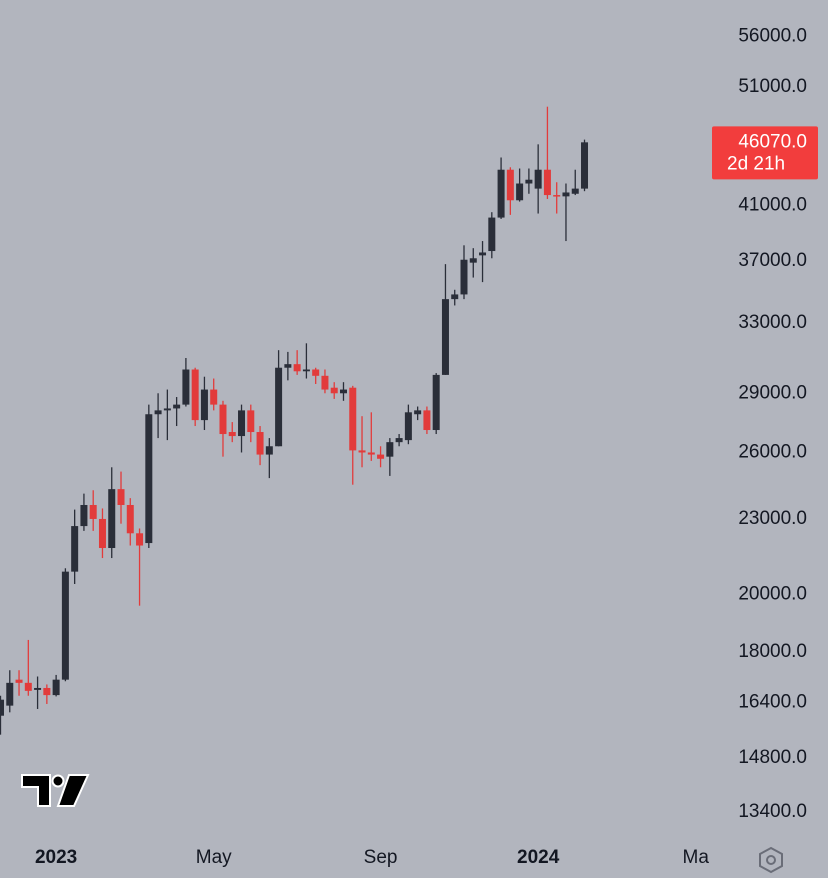  Describe the element at coordinates (756, 163) in the screenshot. I see `countdown: 2d 21h` at that location.